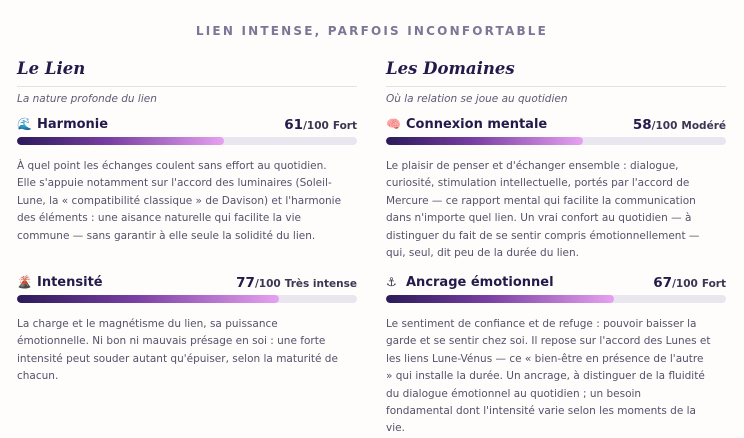 This screenshot has width=744, height=438. What do you see at coordinates (73, 124) in the screenshot?
I see `metric-name: Harmonie` at bounding box center [73, 124].